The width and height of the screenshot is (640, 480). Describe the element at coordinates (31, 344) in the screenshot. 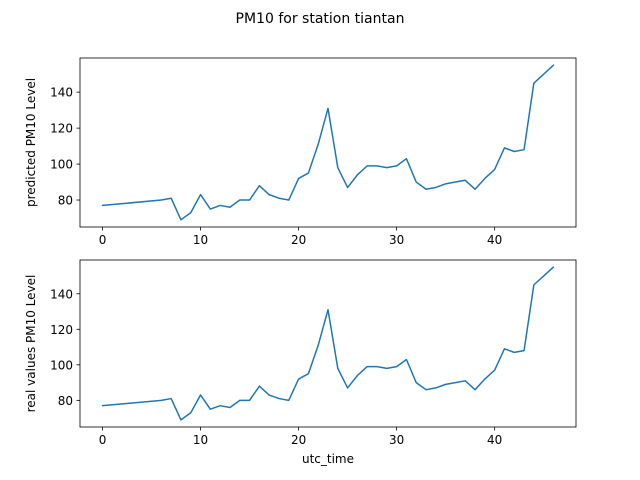

I see `y-axis-label: real values PM10 Level` at that location.